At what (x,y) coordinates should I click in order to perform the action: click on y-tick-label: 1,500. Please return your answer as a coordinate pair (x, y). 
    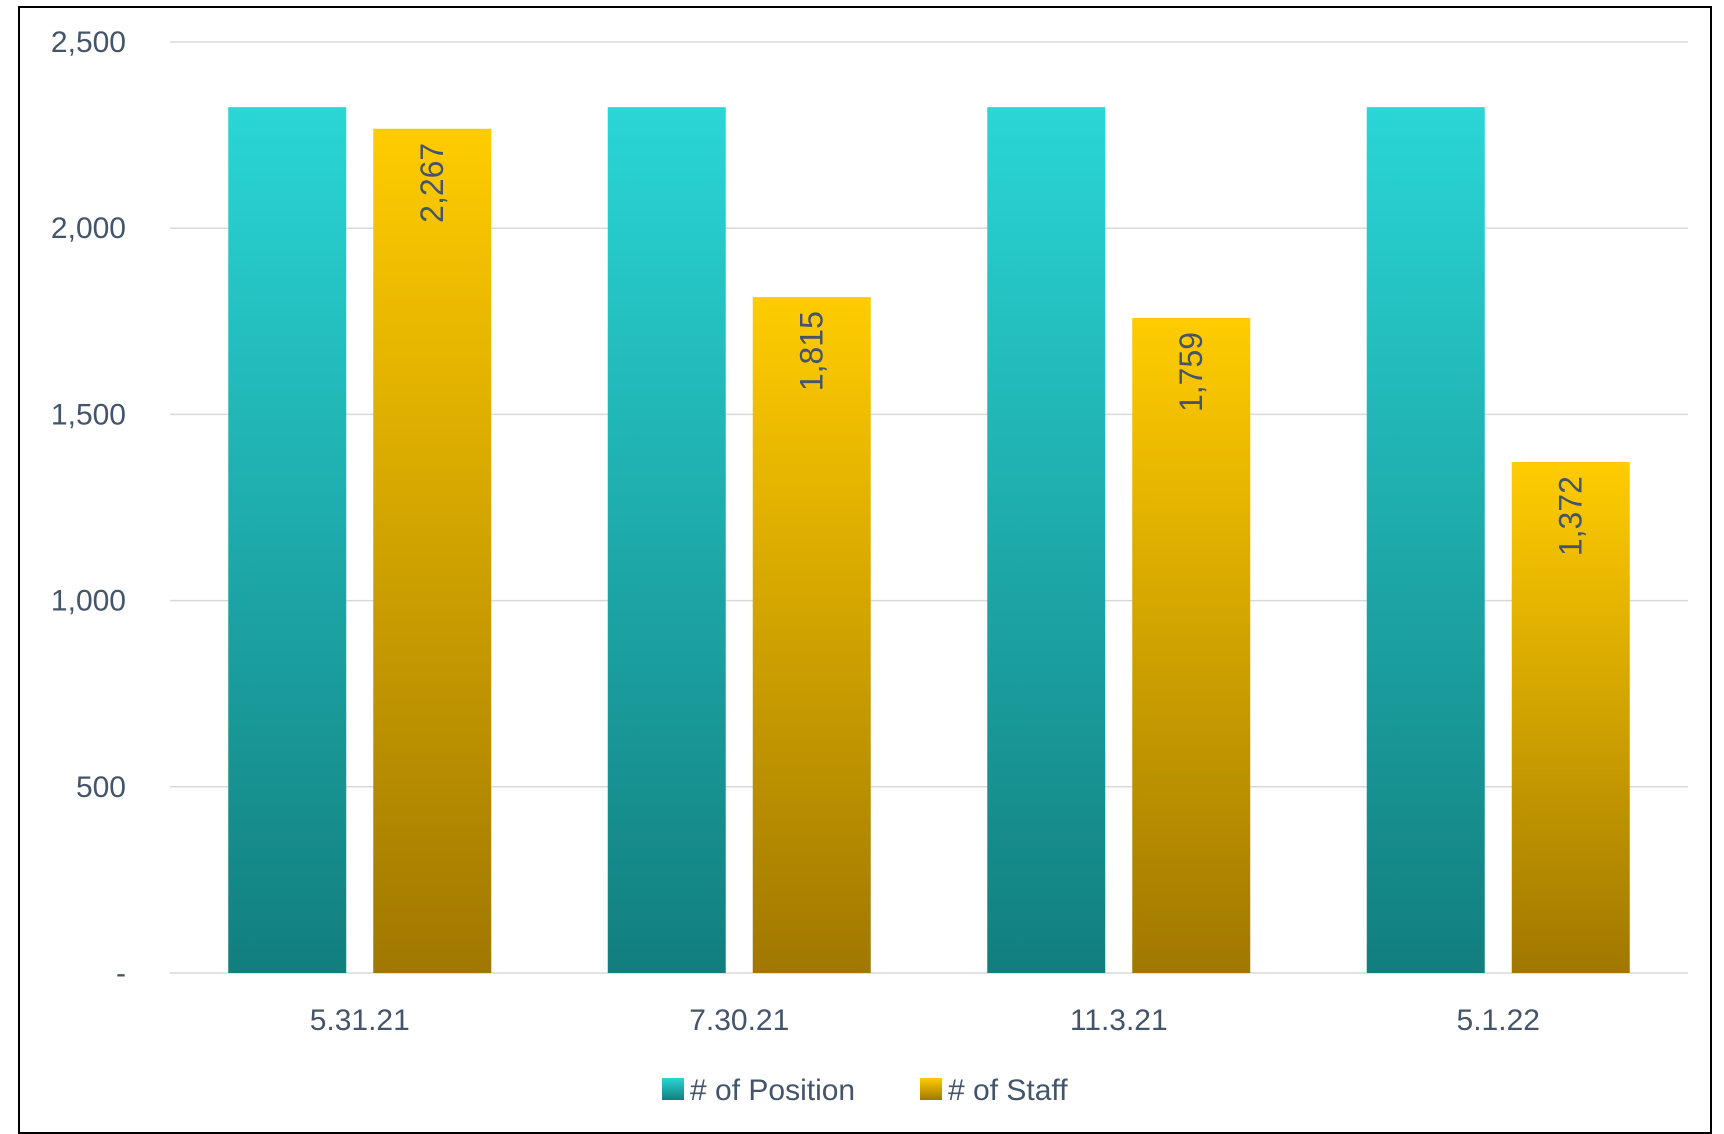
    Looking at the image, I should click on (88, 414).